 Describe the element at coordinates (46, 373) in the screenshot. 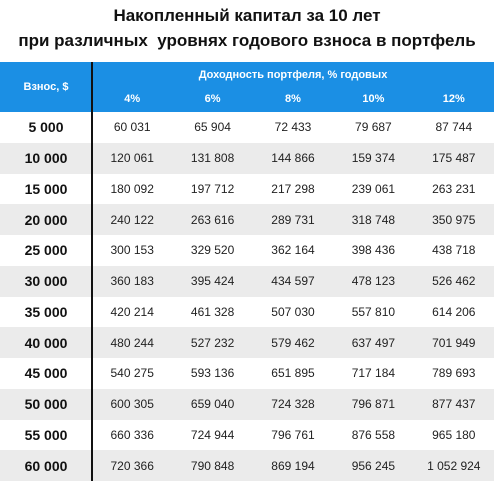

I see `row-header: 45 000` at that location.